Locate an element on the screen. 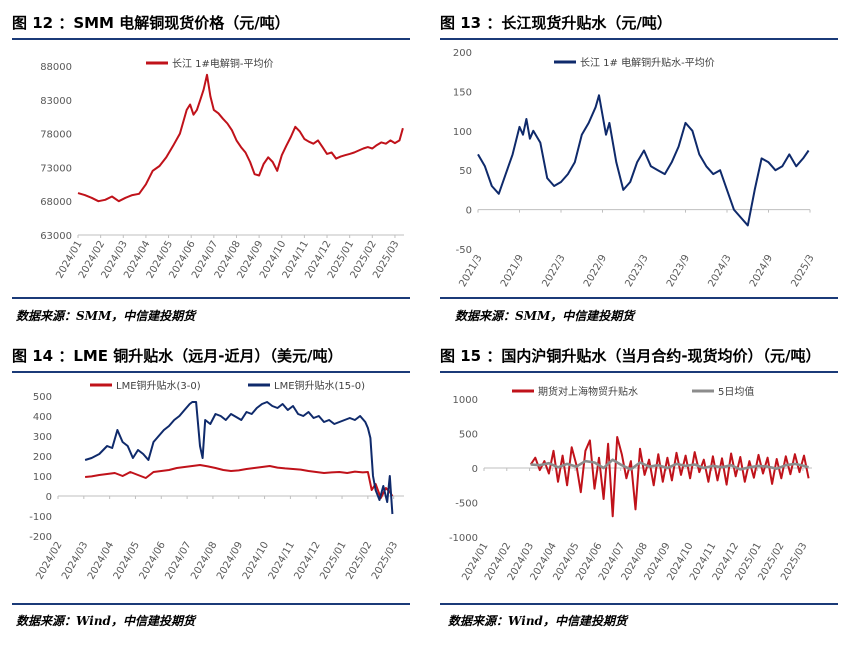  panel-title: 图 12 ：SMM 电解铜现货价格（元/吨） is located at coordinates (151, 23).